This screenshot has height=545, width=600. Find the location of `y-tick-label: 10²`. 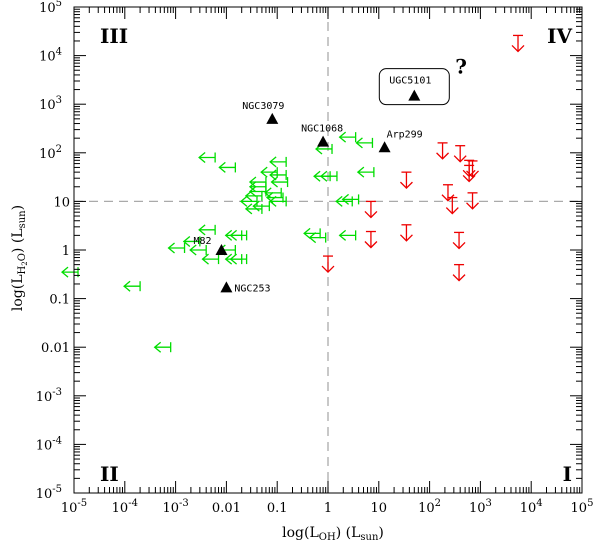

y-tick-label: 10² is located at coordinates (50, 153).